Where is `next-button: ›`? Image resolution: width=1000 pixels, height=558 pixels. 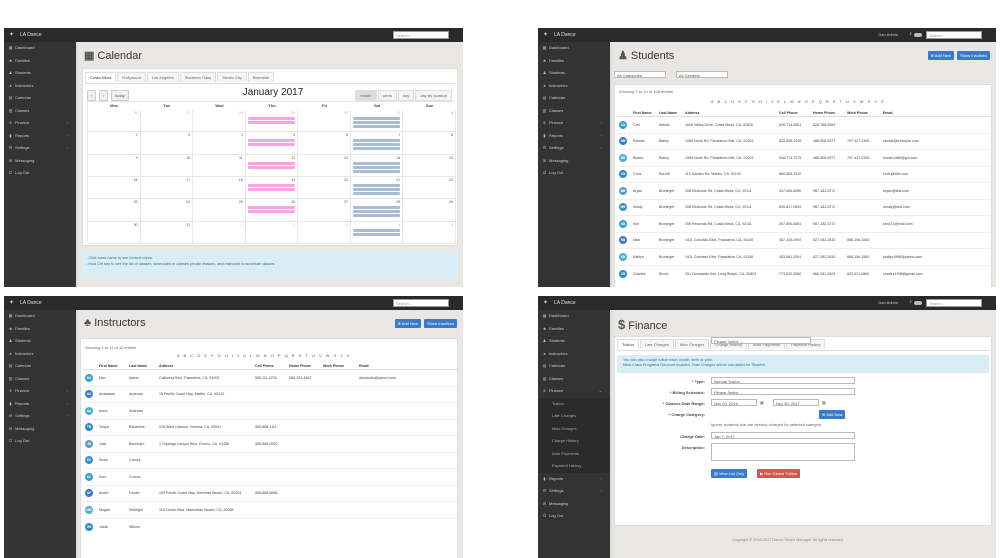 next-button: › is located at coordinates (104, 95).